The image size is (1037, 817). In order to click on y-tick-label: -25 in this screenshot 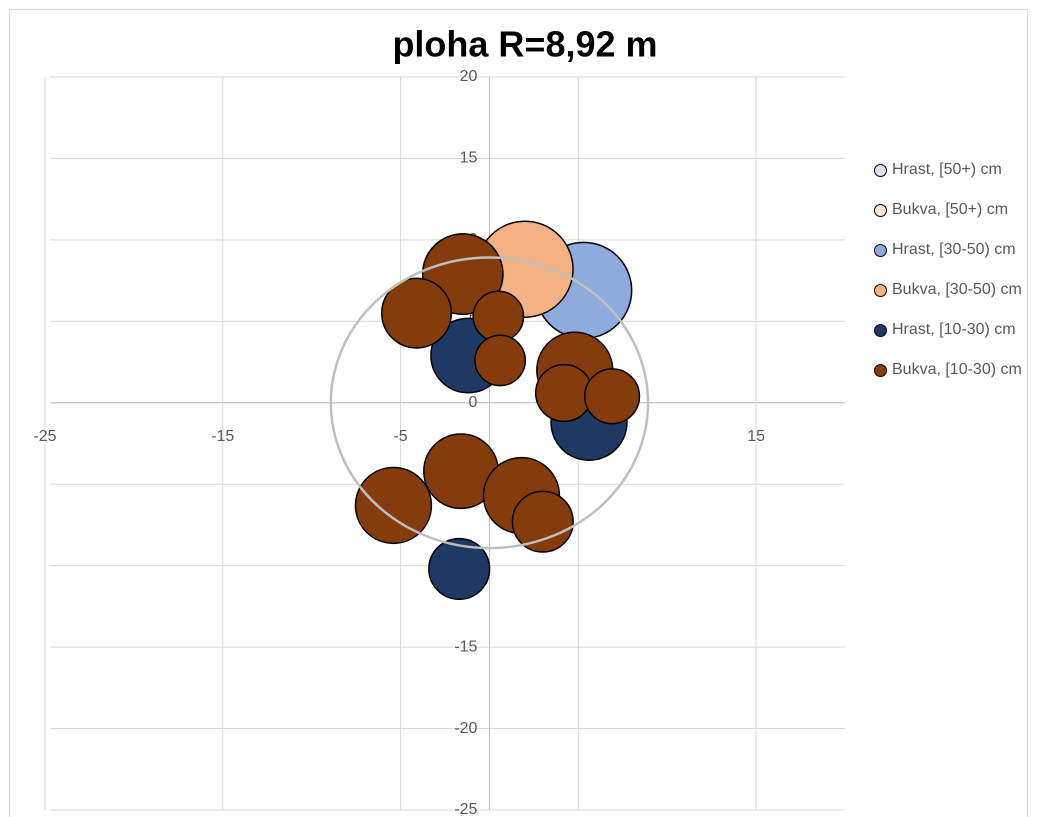, I will do `click(465, 809)`.